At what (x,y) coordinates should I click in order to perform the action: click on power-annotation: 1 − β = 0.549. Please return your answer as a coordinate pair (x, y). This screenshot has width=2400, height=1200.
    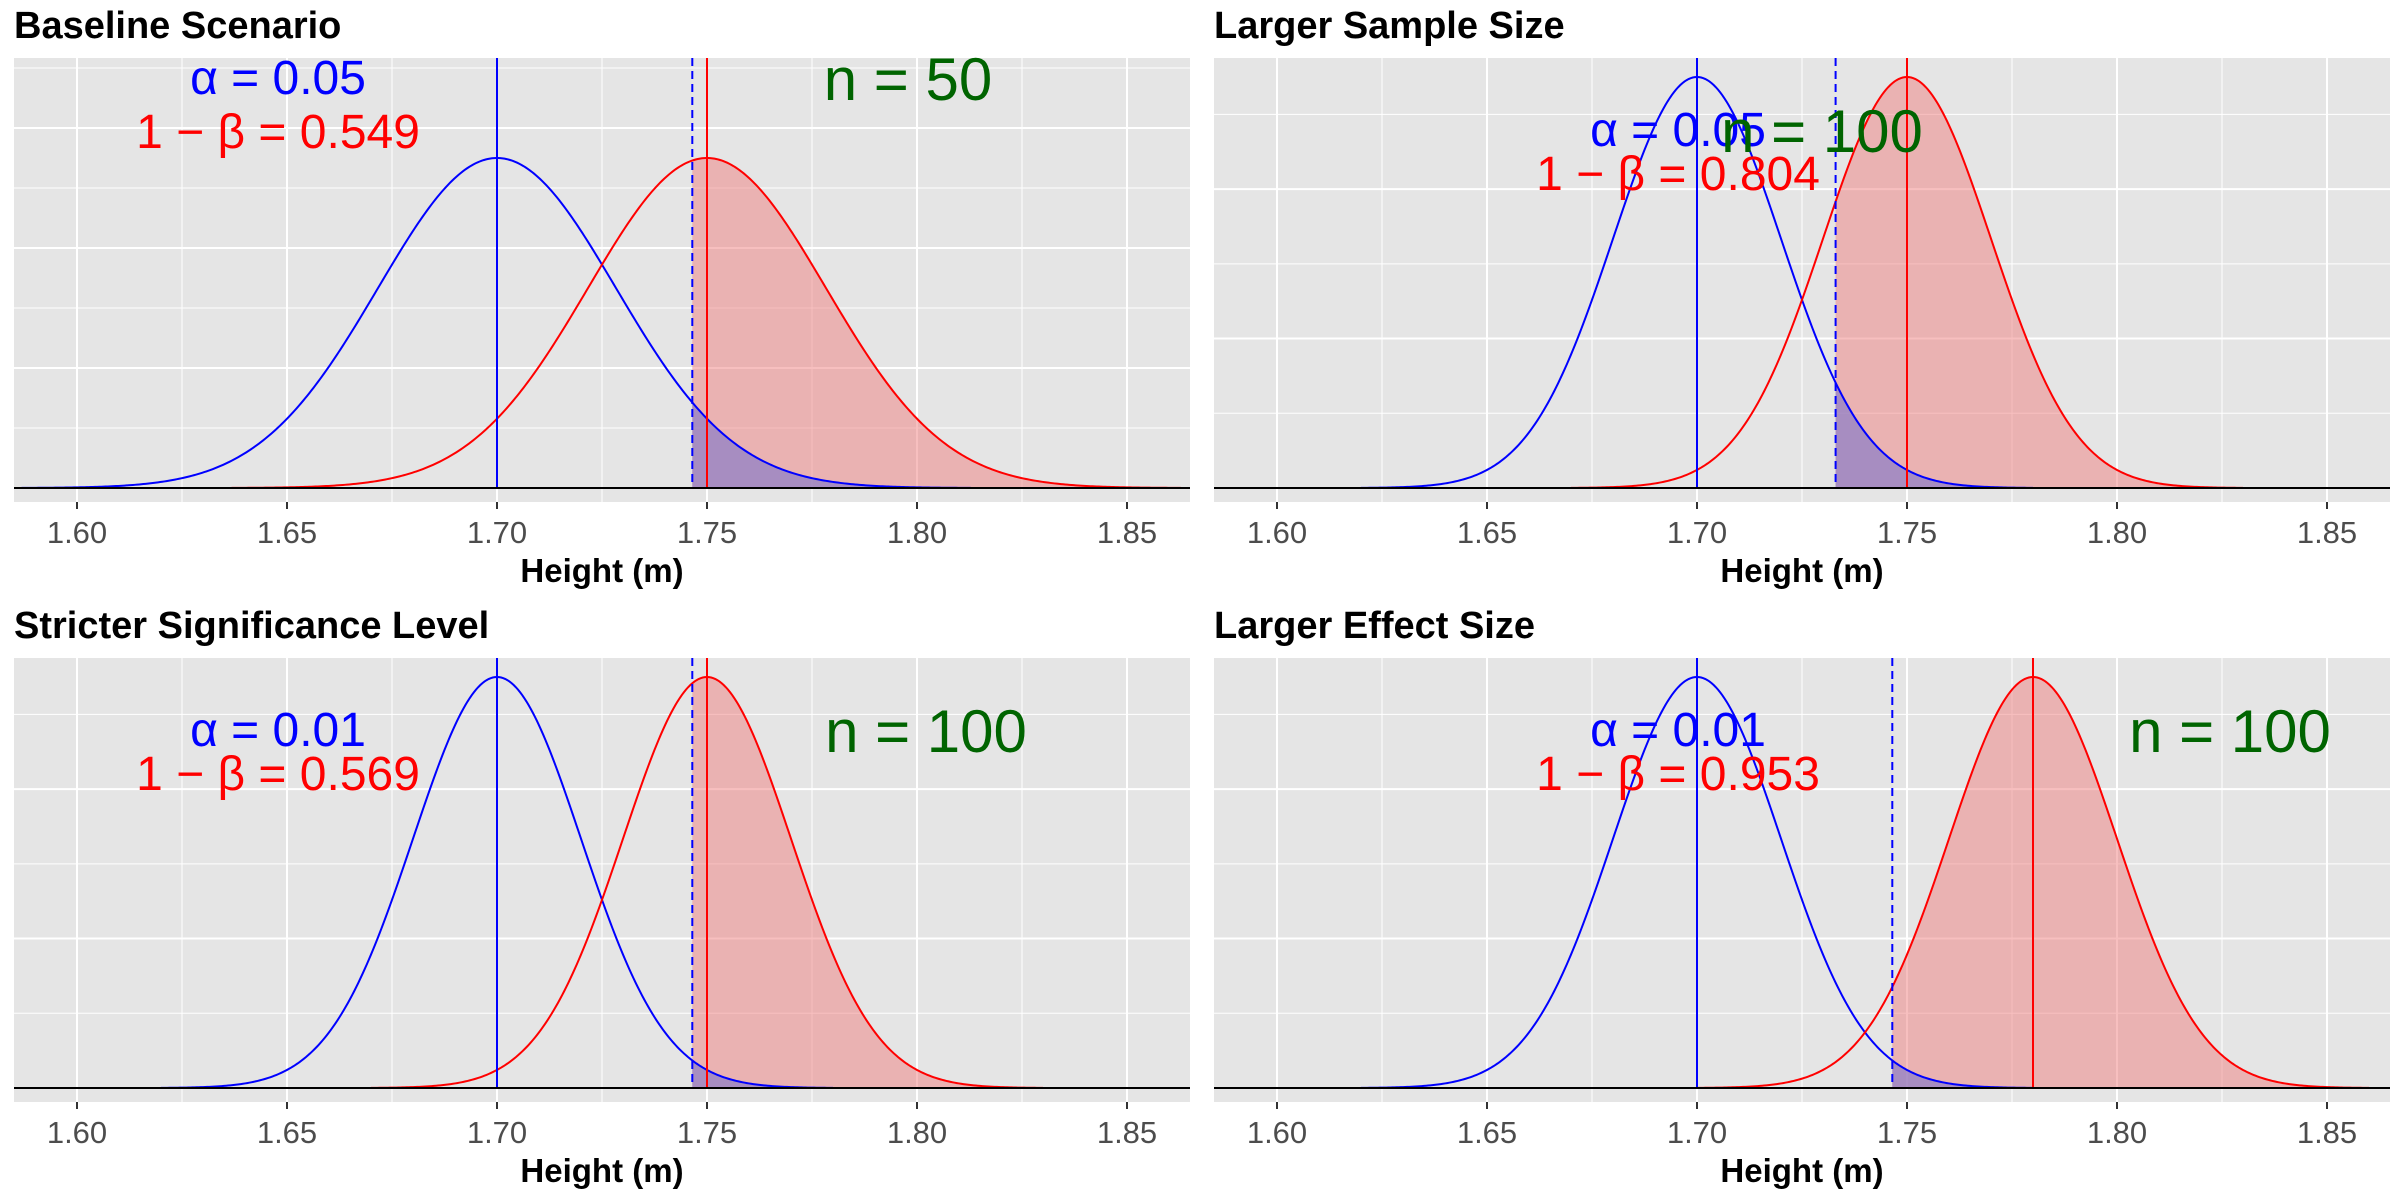
    Looking at the image, I should click on (278, 132).